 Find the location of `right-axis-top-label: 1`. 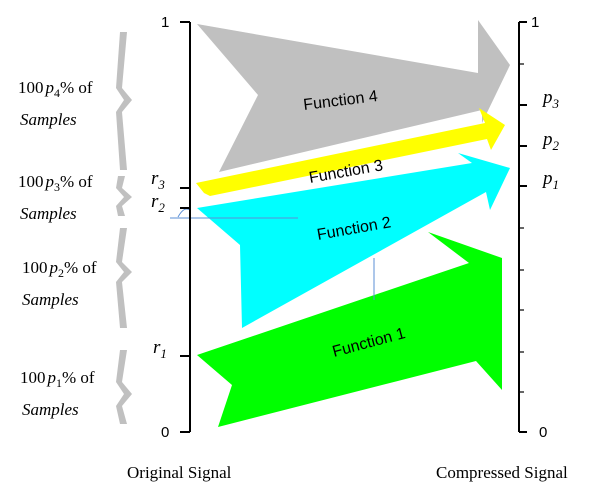

right-axis-top-label: 1 is located at coordinates (535, 22).